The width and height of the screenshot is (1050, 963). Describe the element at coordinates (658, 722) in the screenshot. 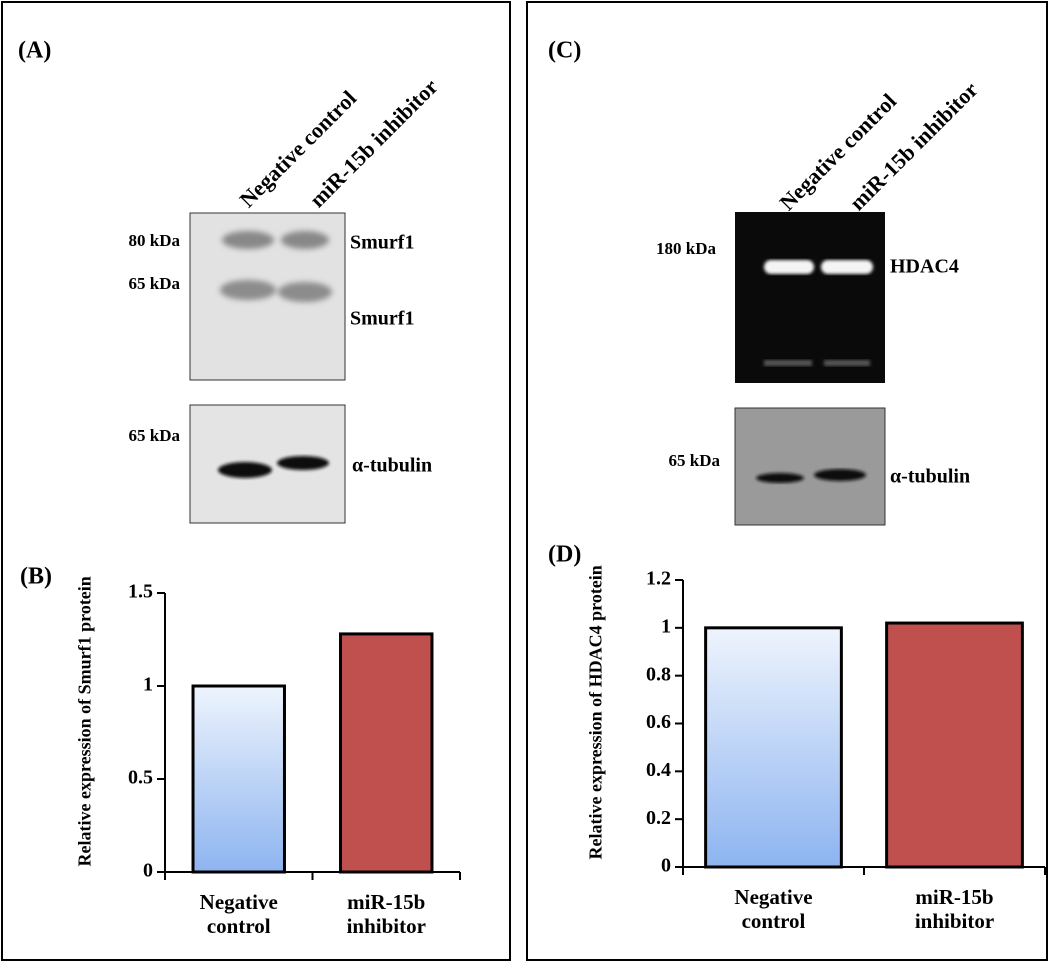

I see `y-tick-label: 0.6` at that location.